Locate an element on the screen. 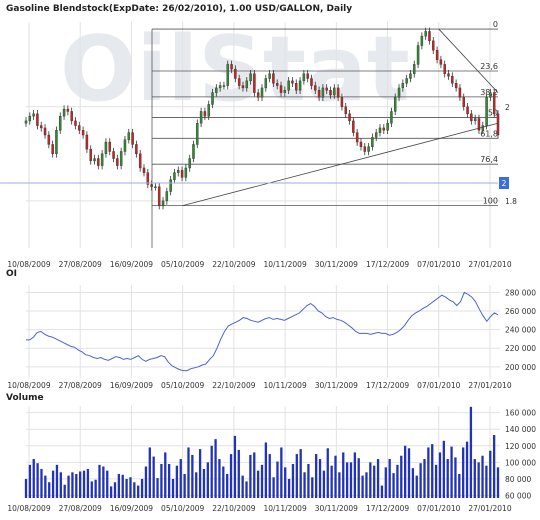 This screenshot has width=540, height=520. price-y-tick: 1.8 is located at coordinates (511, 201).